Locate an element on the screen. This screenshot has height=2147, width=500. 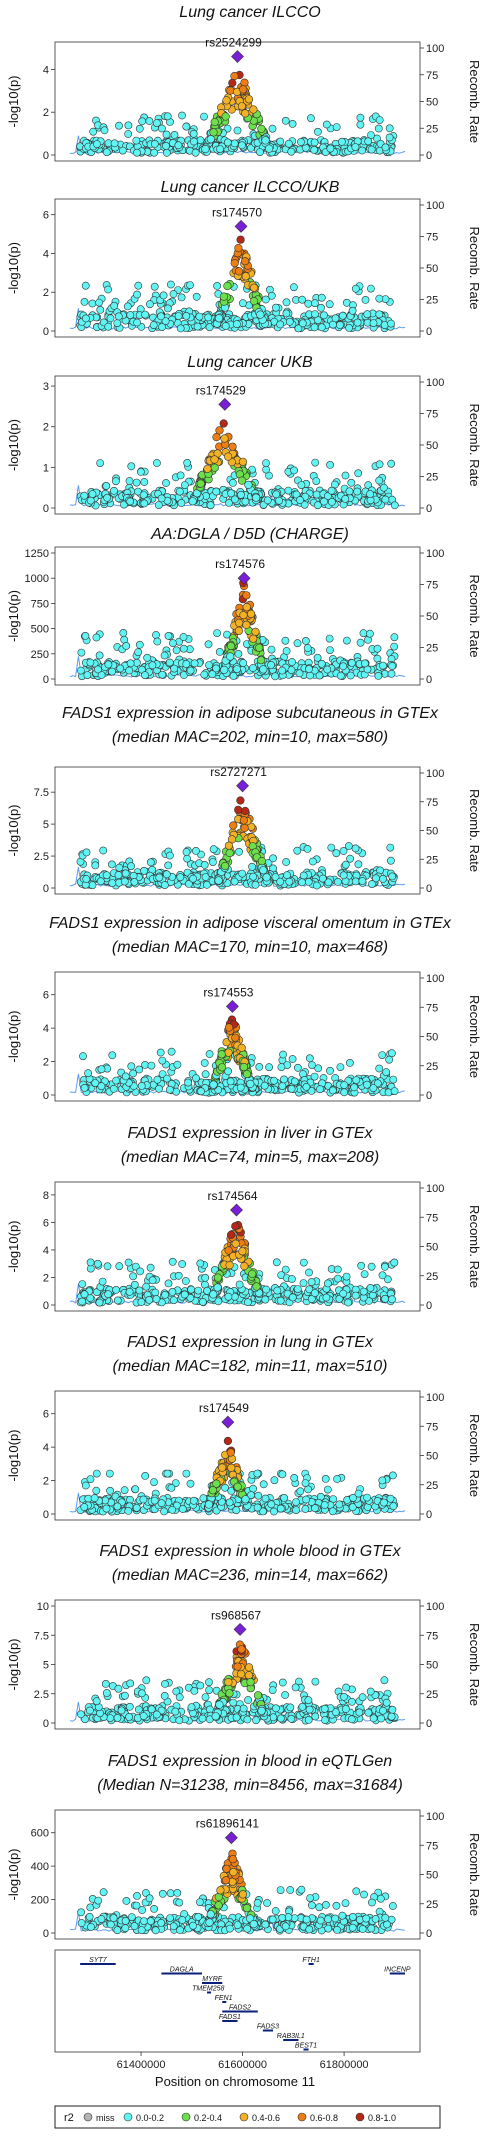
lead-snp-marker is located at coordinates (244, 578).